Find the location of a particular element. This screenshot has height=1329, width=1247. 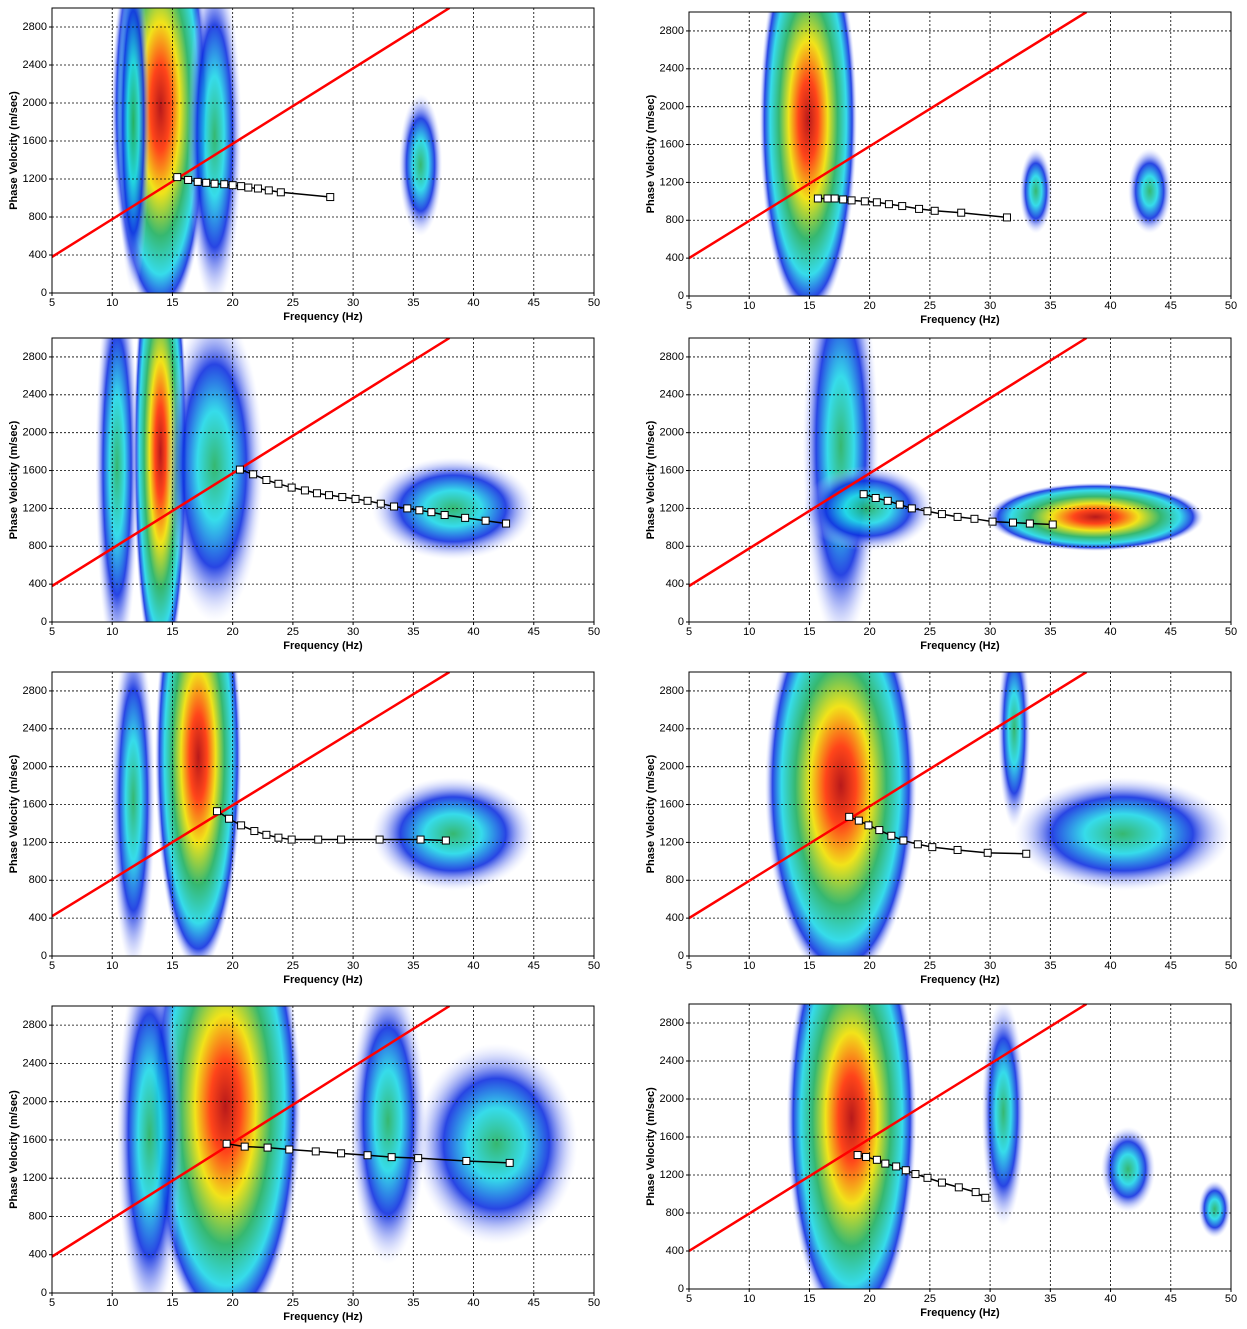

x-tick-label: 5 is located at coordinates (52, 966).